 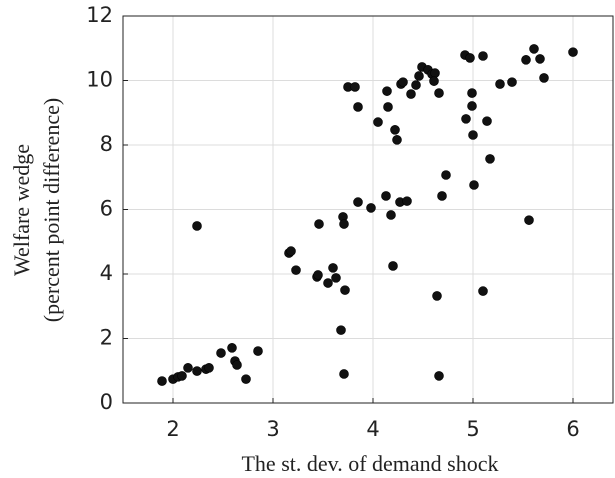 What do you see at coordinates (21, 210) in the screenshot?
I see `y-axis-label: Welfare wedge` at bounding box center [21, 210].